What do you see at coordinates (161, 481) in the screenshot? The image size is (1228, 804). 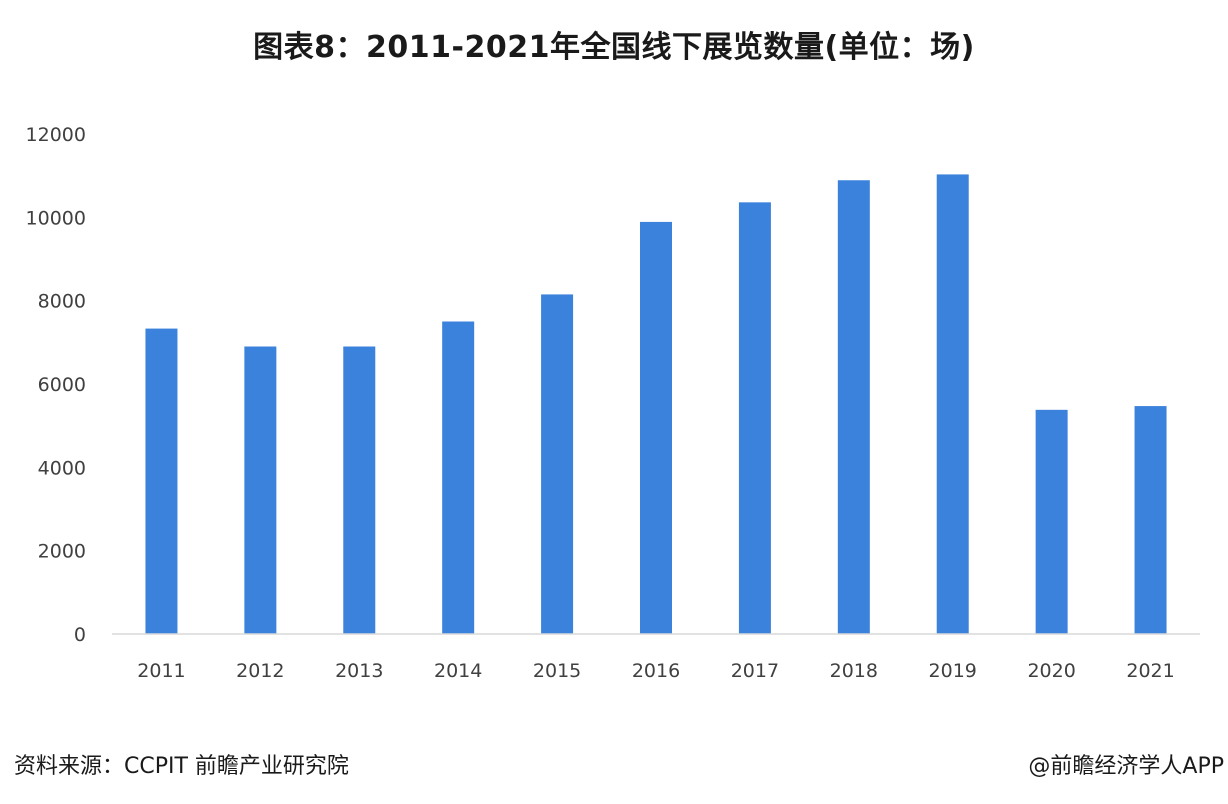 I see `bar-2011` at bounding box center [161, 481].